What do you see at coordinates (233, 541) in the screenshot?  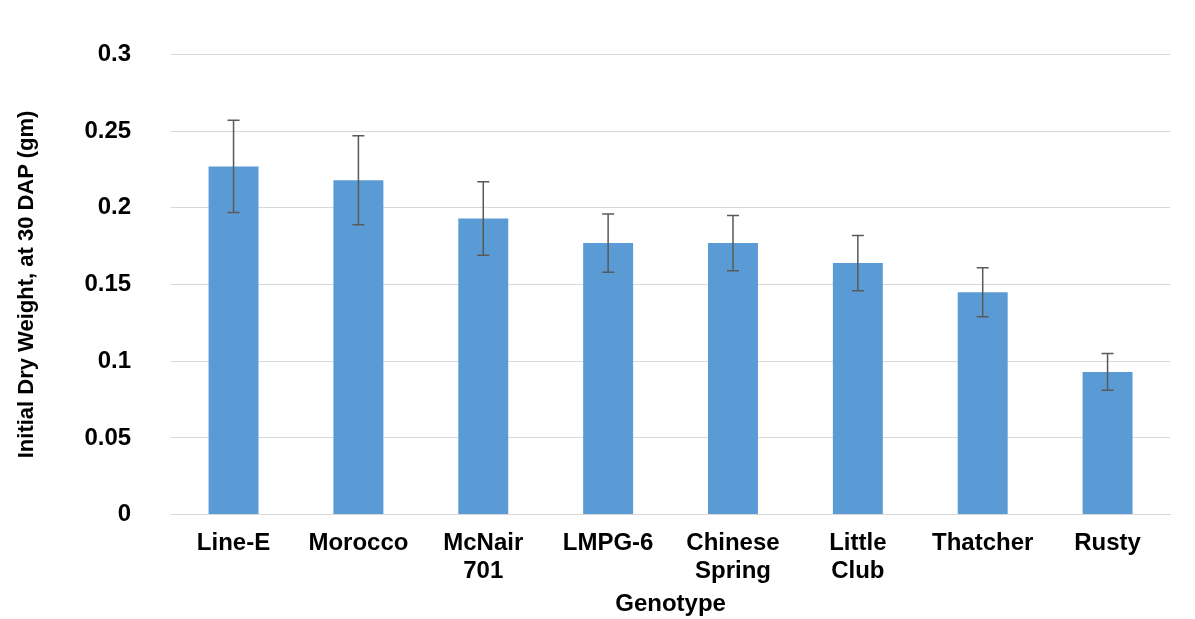 I see `x-tick-label: Line-E` at bounding box center [233, 541].